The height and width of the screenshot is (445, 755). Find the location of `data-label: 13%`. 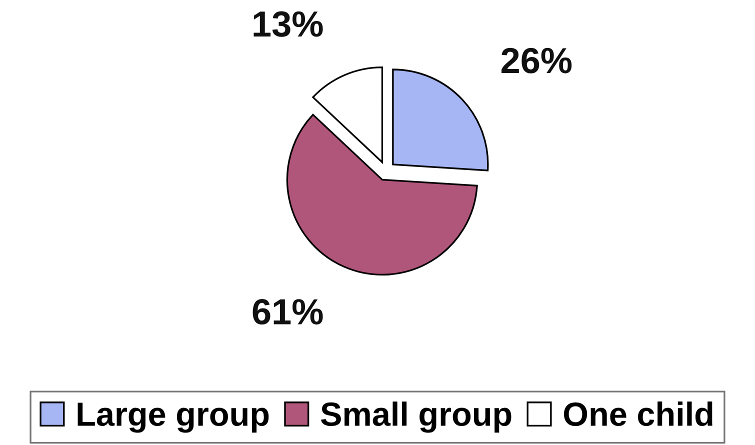

data-label: 13% is located at coordinates (288, 24).